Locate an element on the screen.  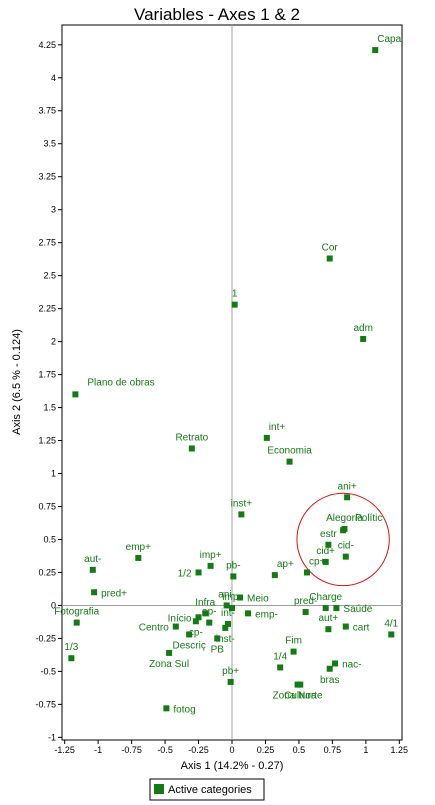
y-tick-label: 0.25 is located at coordinates (47, 572).